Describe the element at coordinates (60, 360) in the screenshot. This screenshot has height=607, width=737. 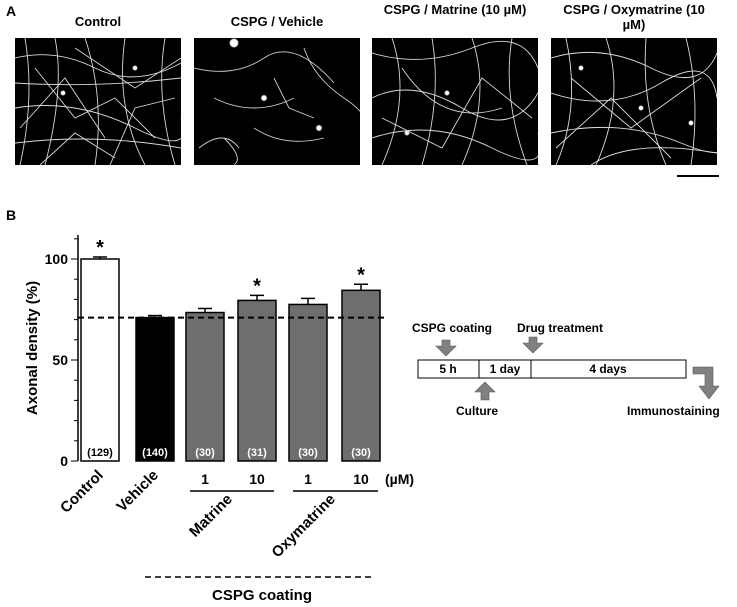
I see `y-tick-label: 50` at that location.